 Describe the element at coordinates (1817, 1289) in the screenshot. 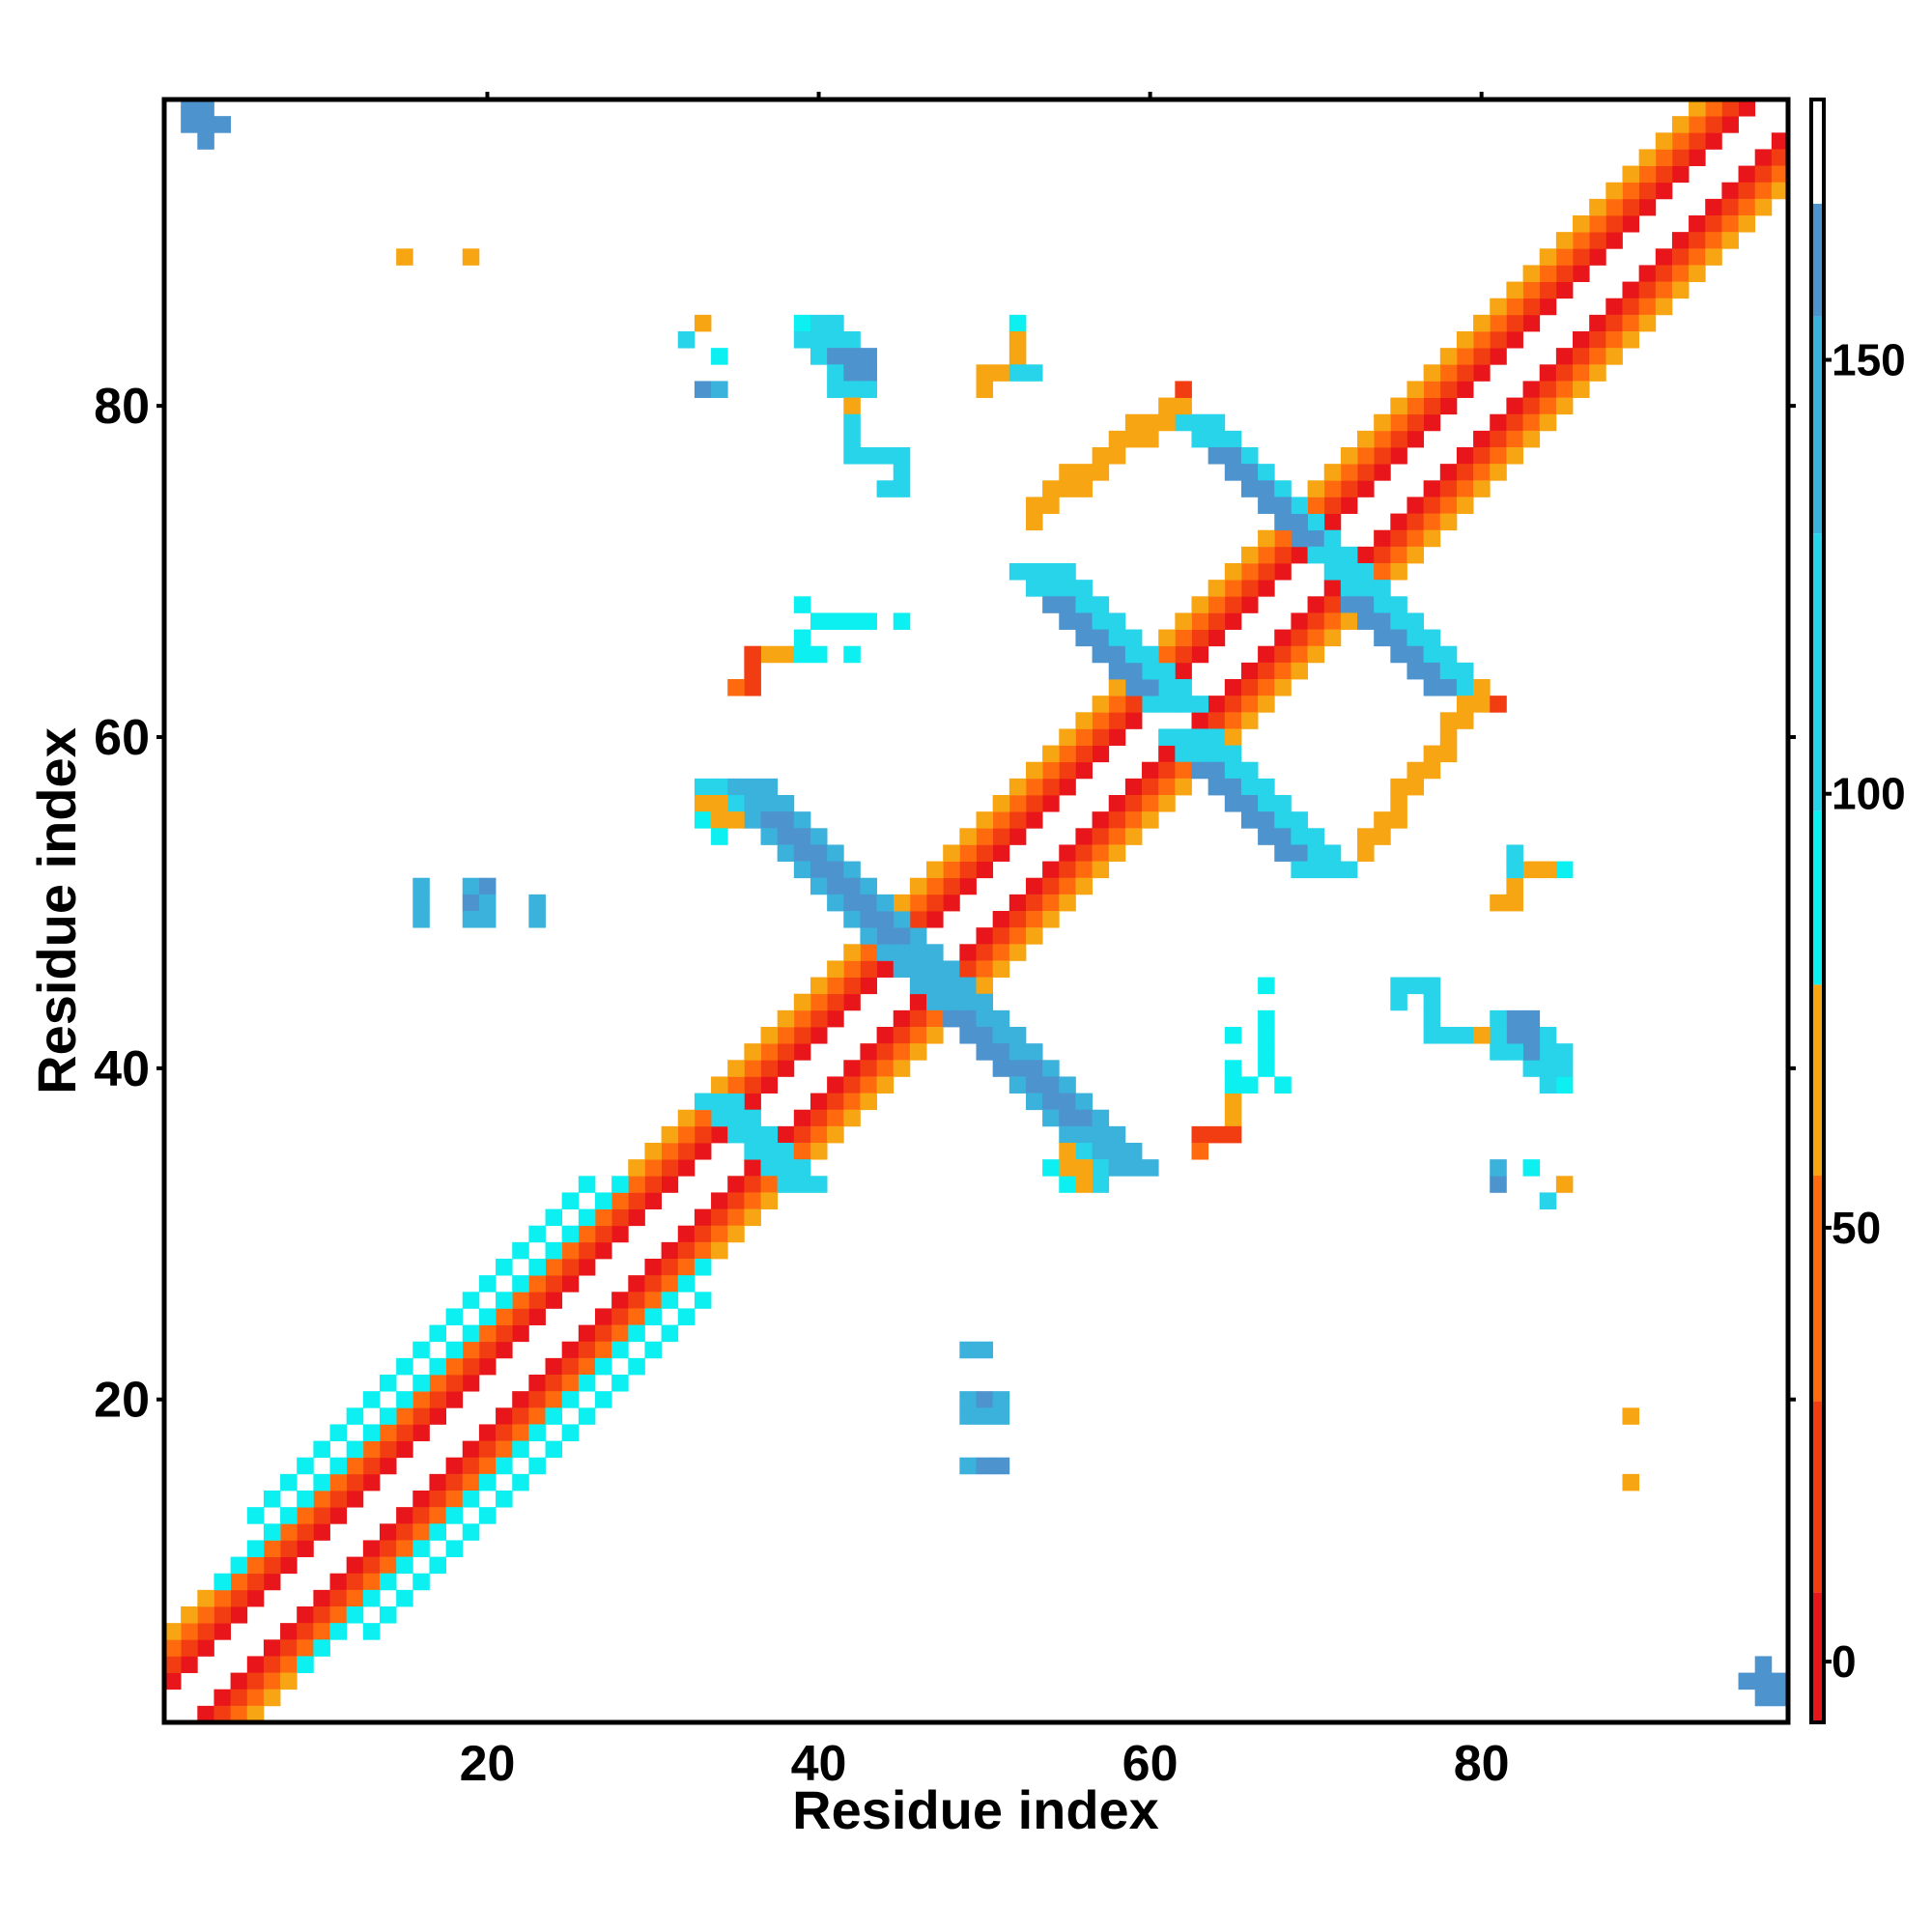

I see `colorbar-band` at that location.